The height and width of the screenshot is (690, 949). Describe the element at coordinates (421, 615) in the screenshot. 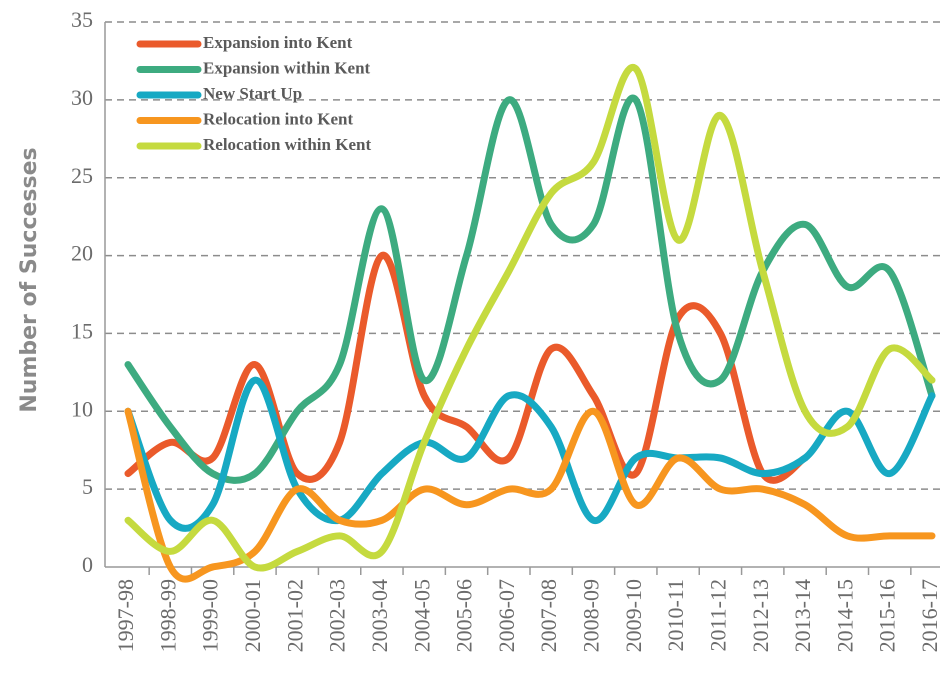

I see `x-tick-label: 2004-05` at that location.